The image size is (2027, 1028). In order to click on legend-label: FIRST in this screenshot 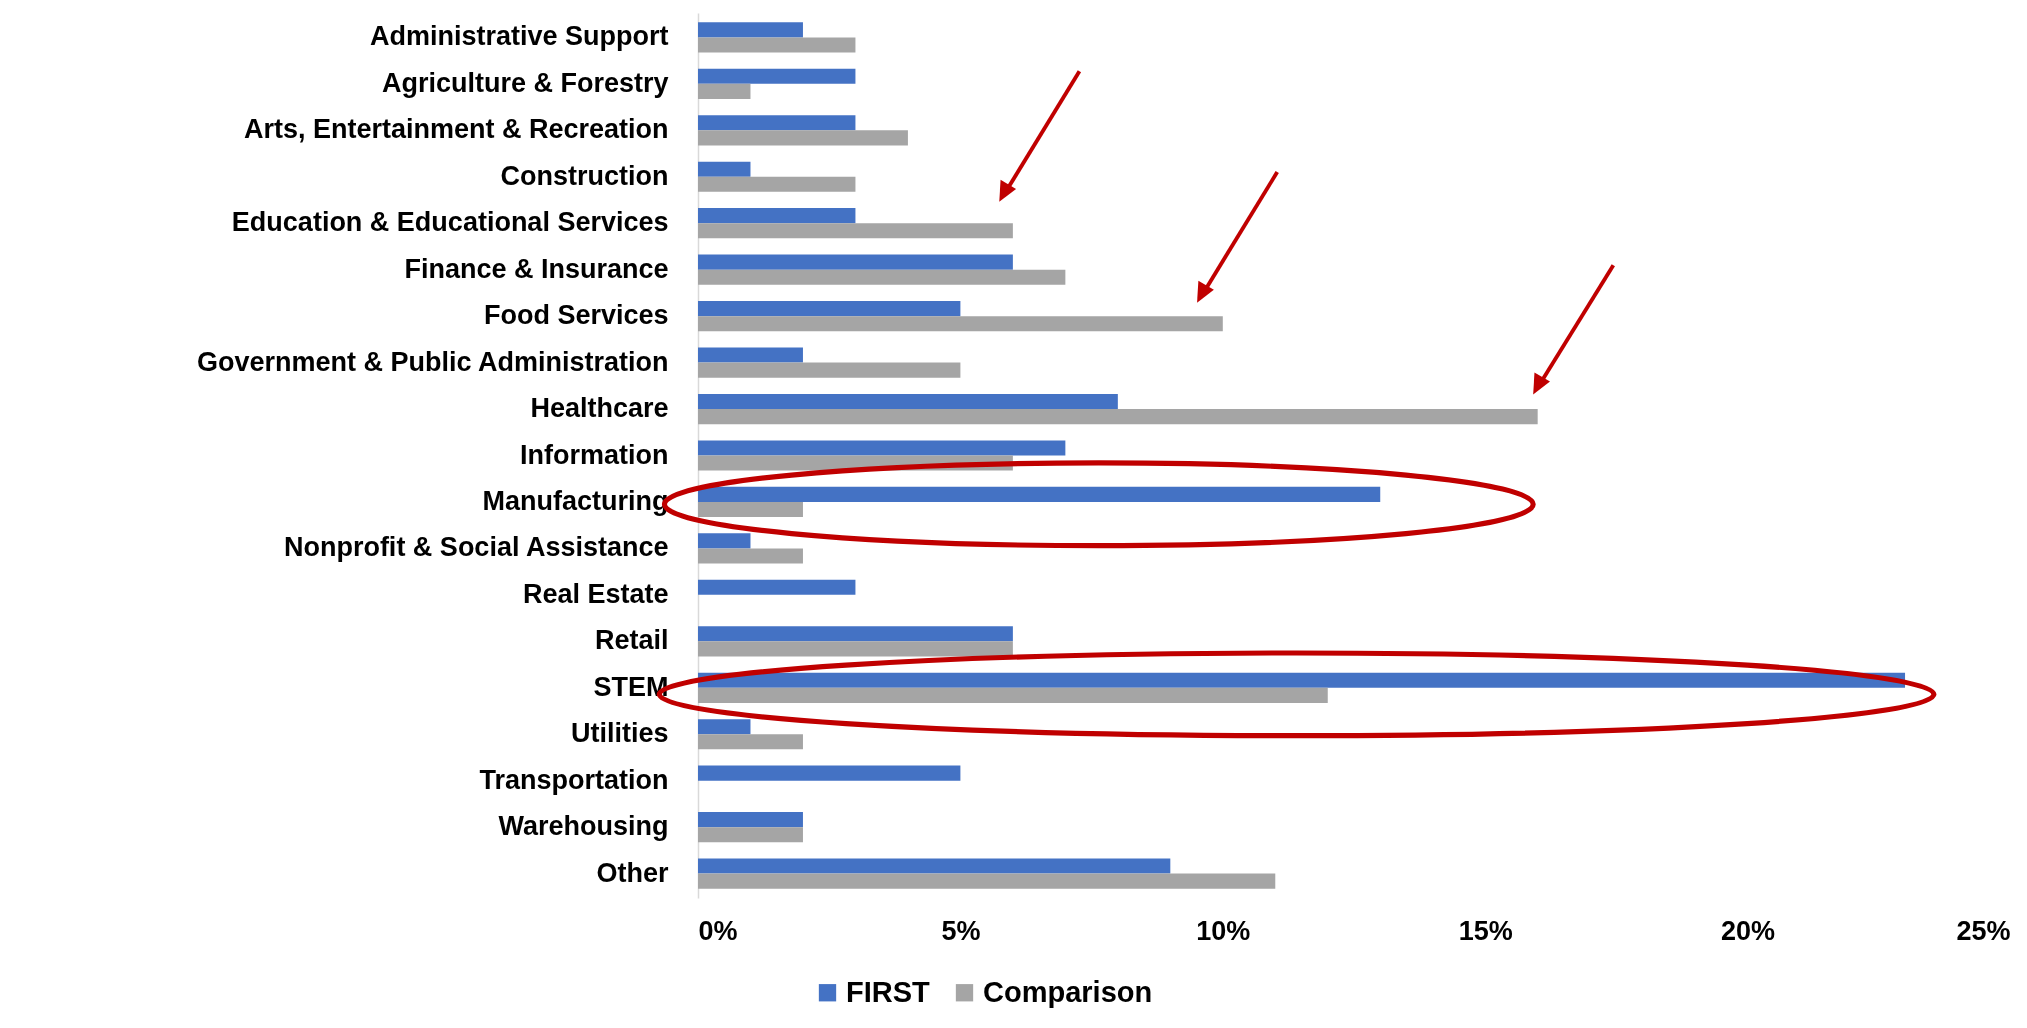, I will do `click(888, 991)`.